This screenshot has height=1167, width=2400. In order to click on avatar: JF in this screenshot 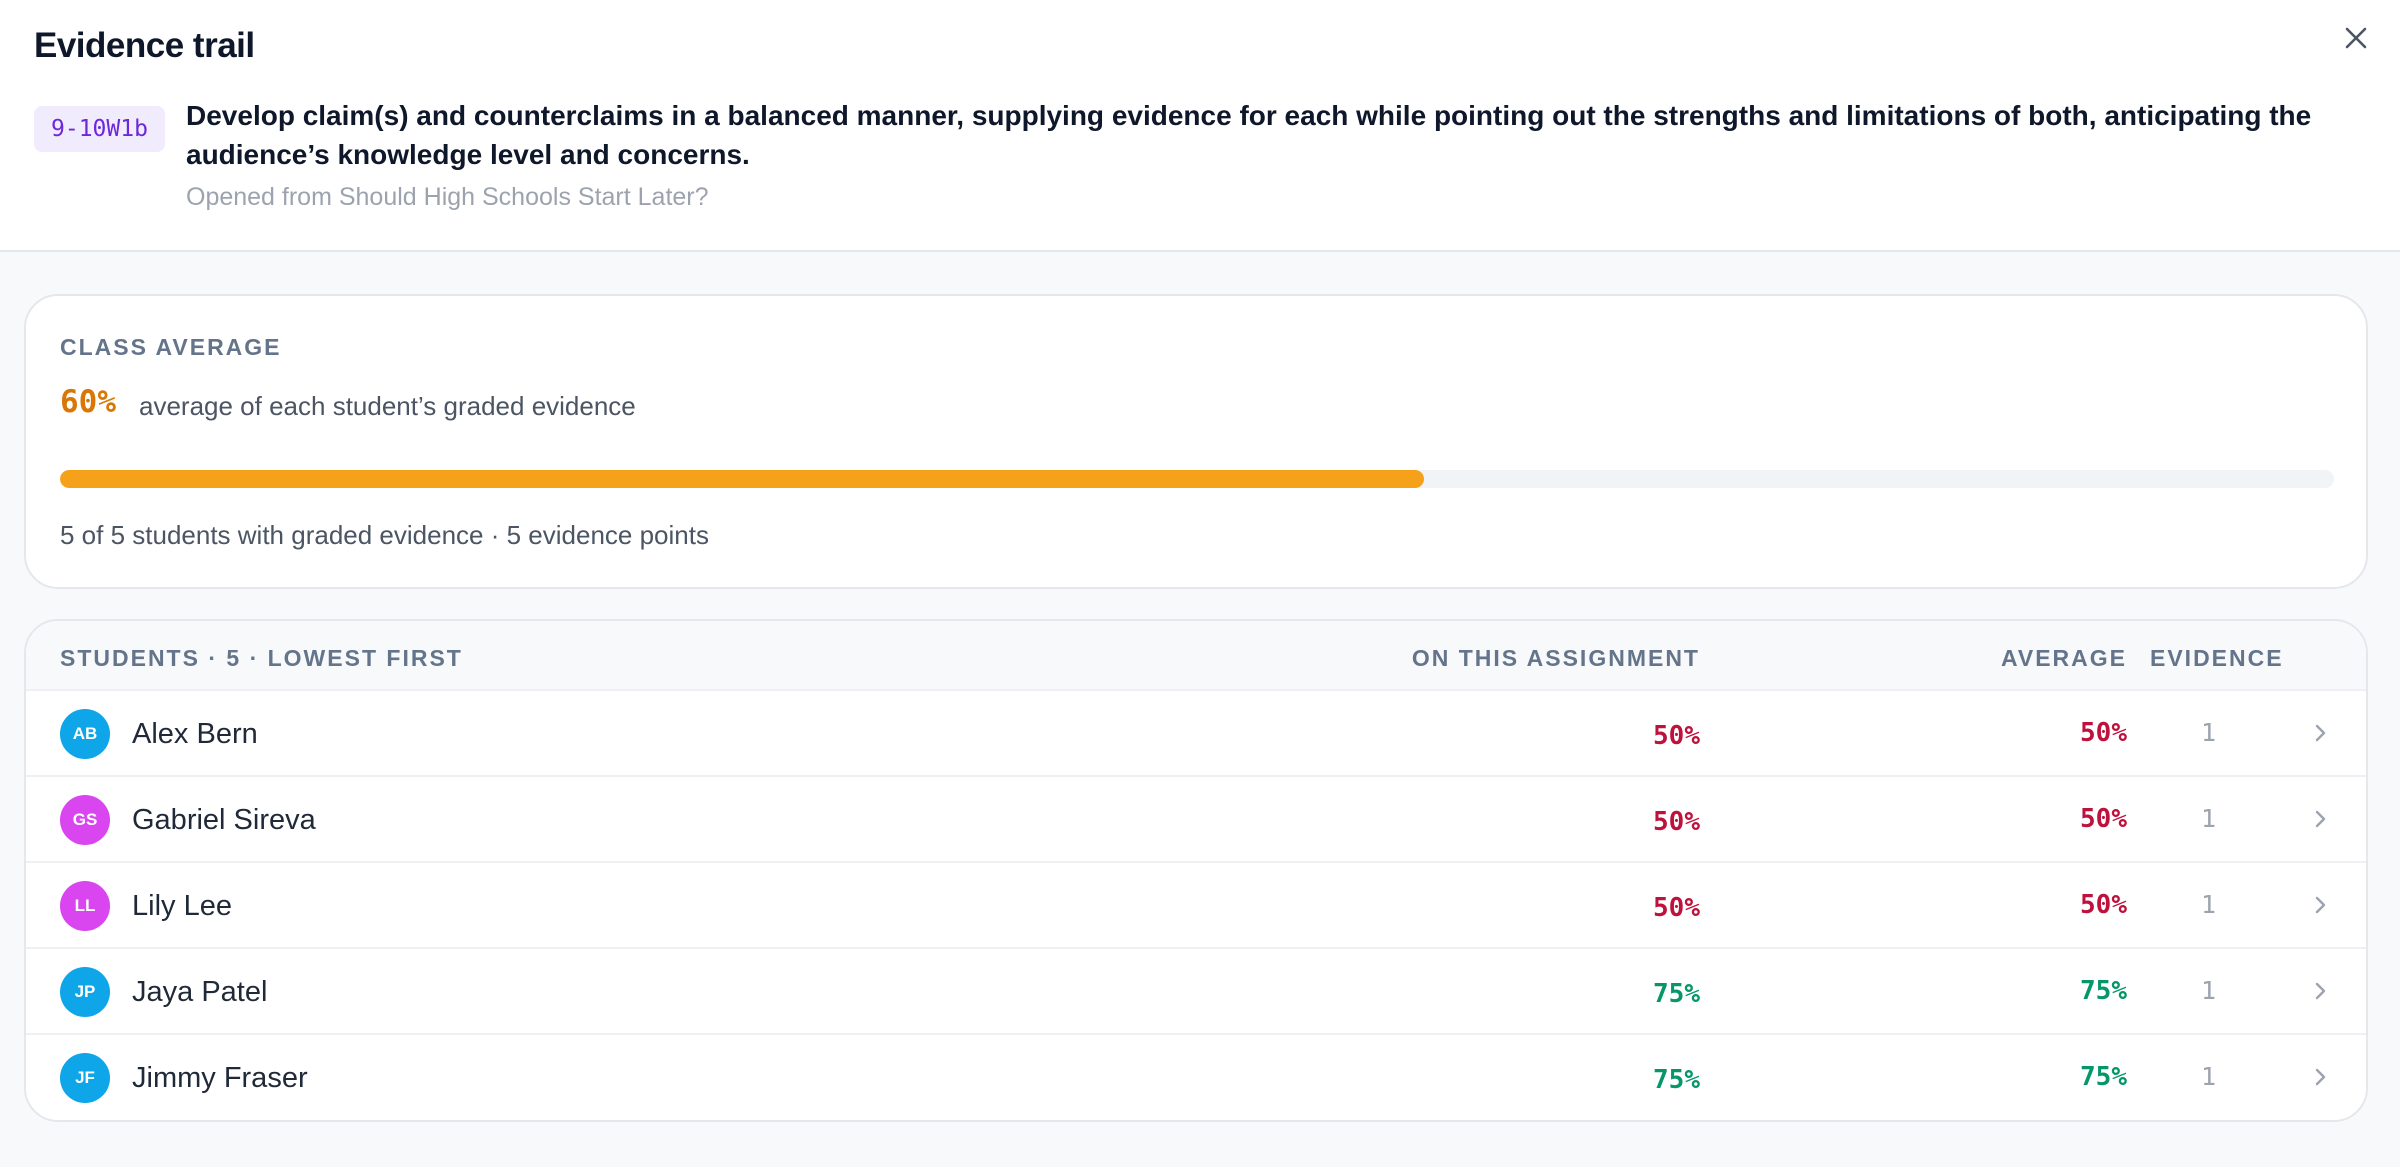, I will do `click(85, 1078)`.